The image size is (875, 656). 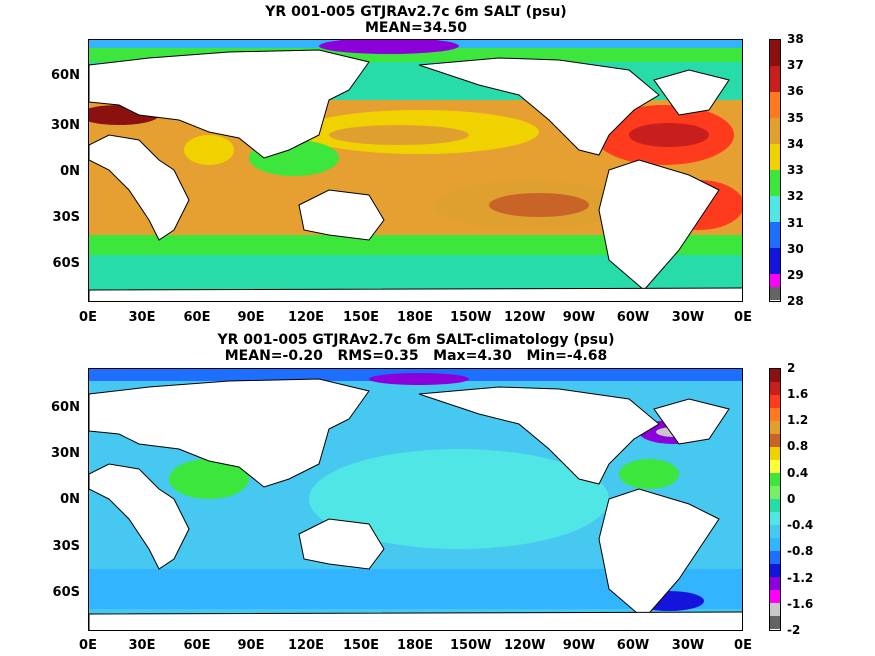 I want to click on panel1-ylabel-60s: 60S, so click(x=66, y=263).